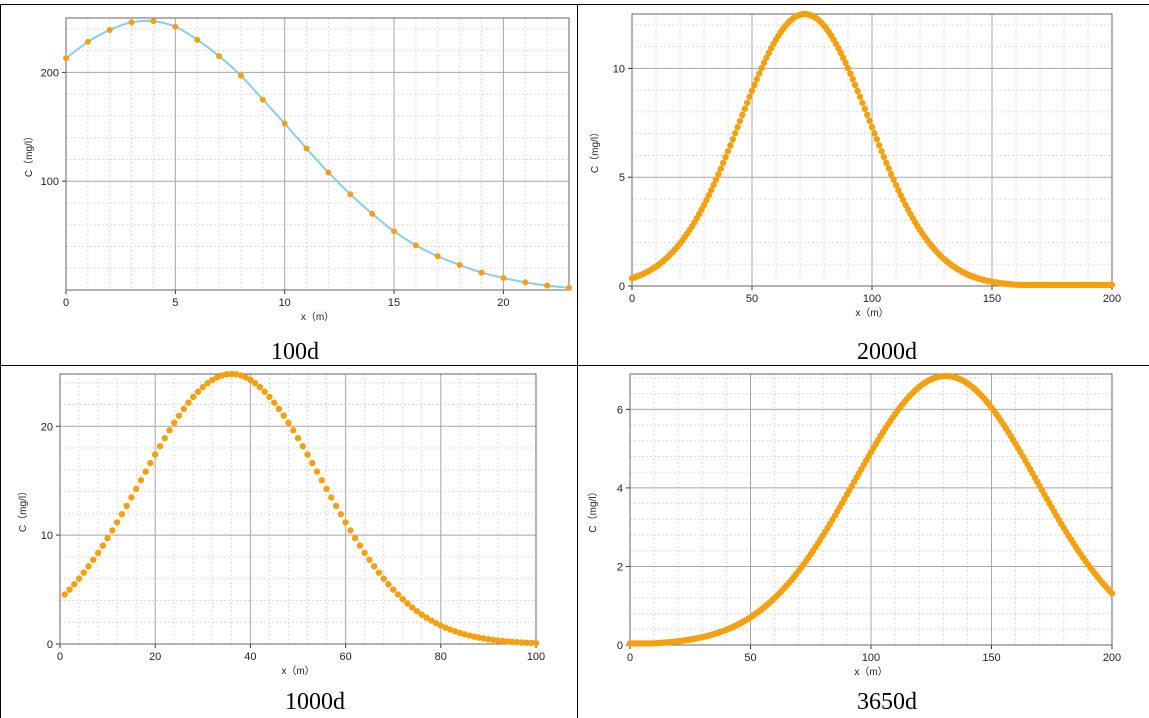 The width and height of the screenshot is (1149, 718). What do you see at coordinates (503, 303) in the screenshot?
I see `x-tick-label: 20` at bounding box center [503, 303].